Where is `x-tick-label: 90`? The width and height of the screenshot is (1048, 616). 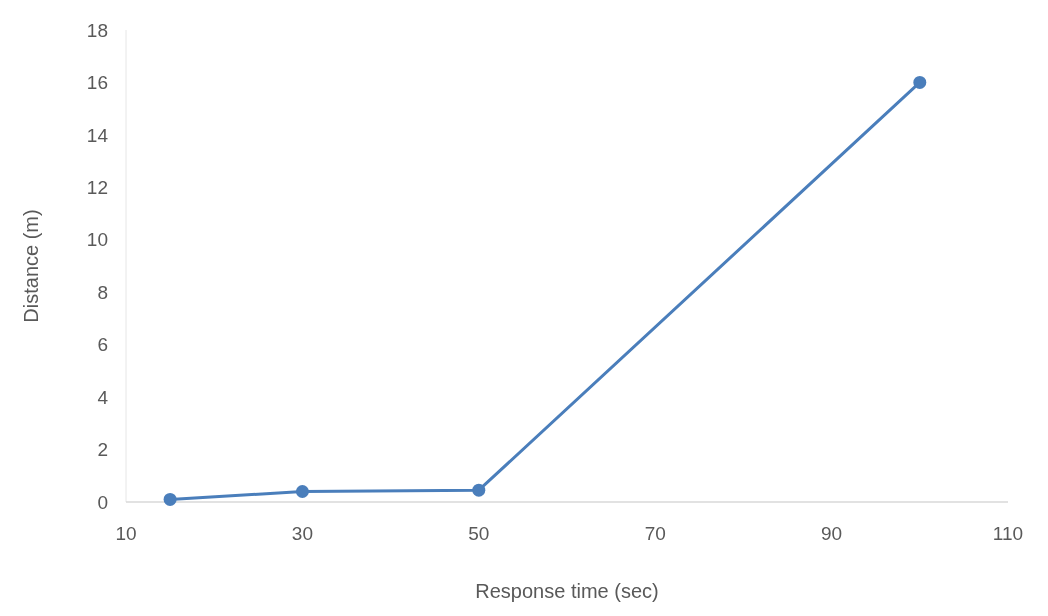 x-tick-label: 90 is located at coordinates (832, 533).